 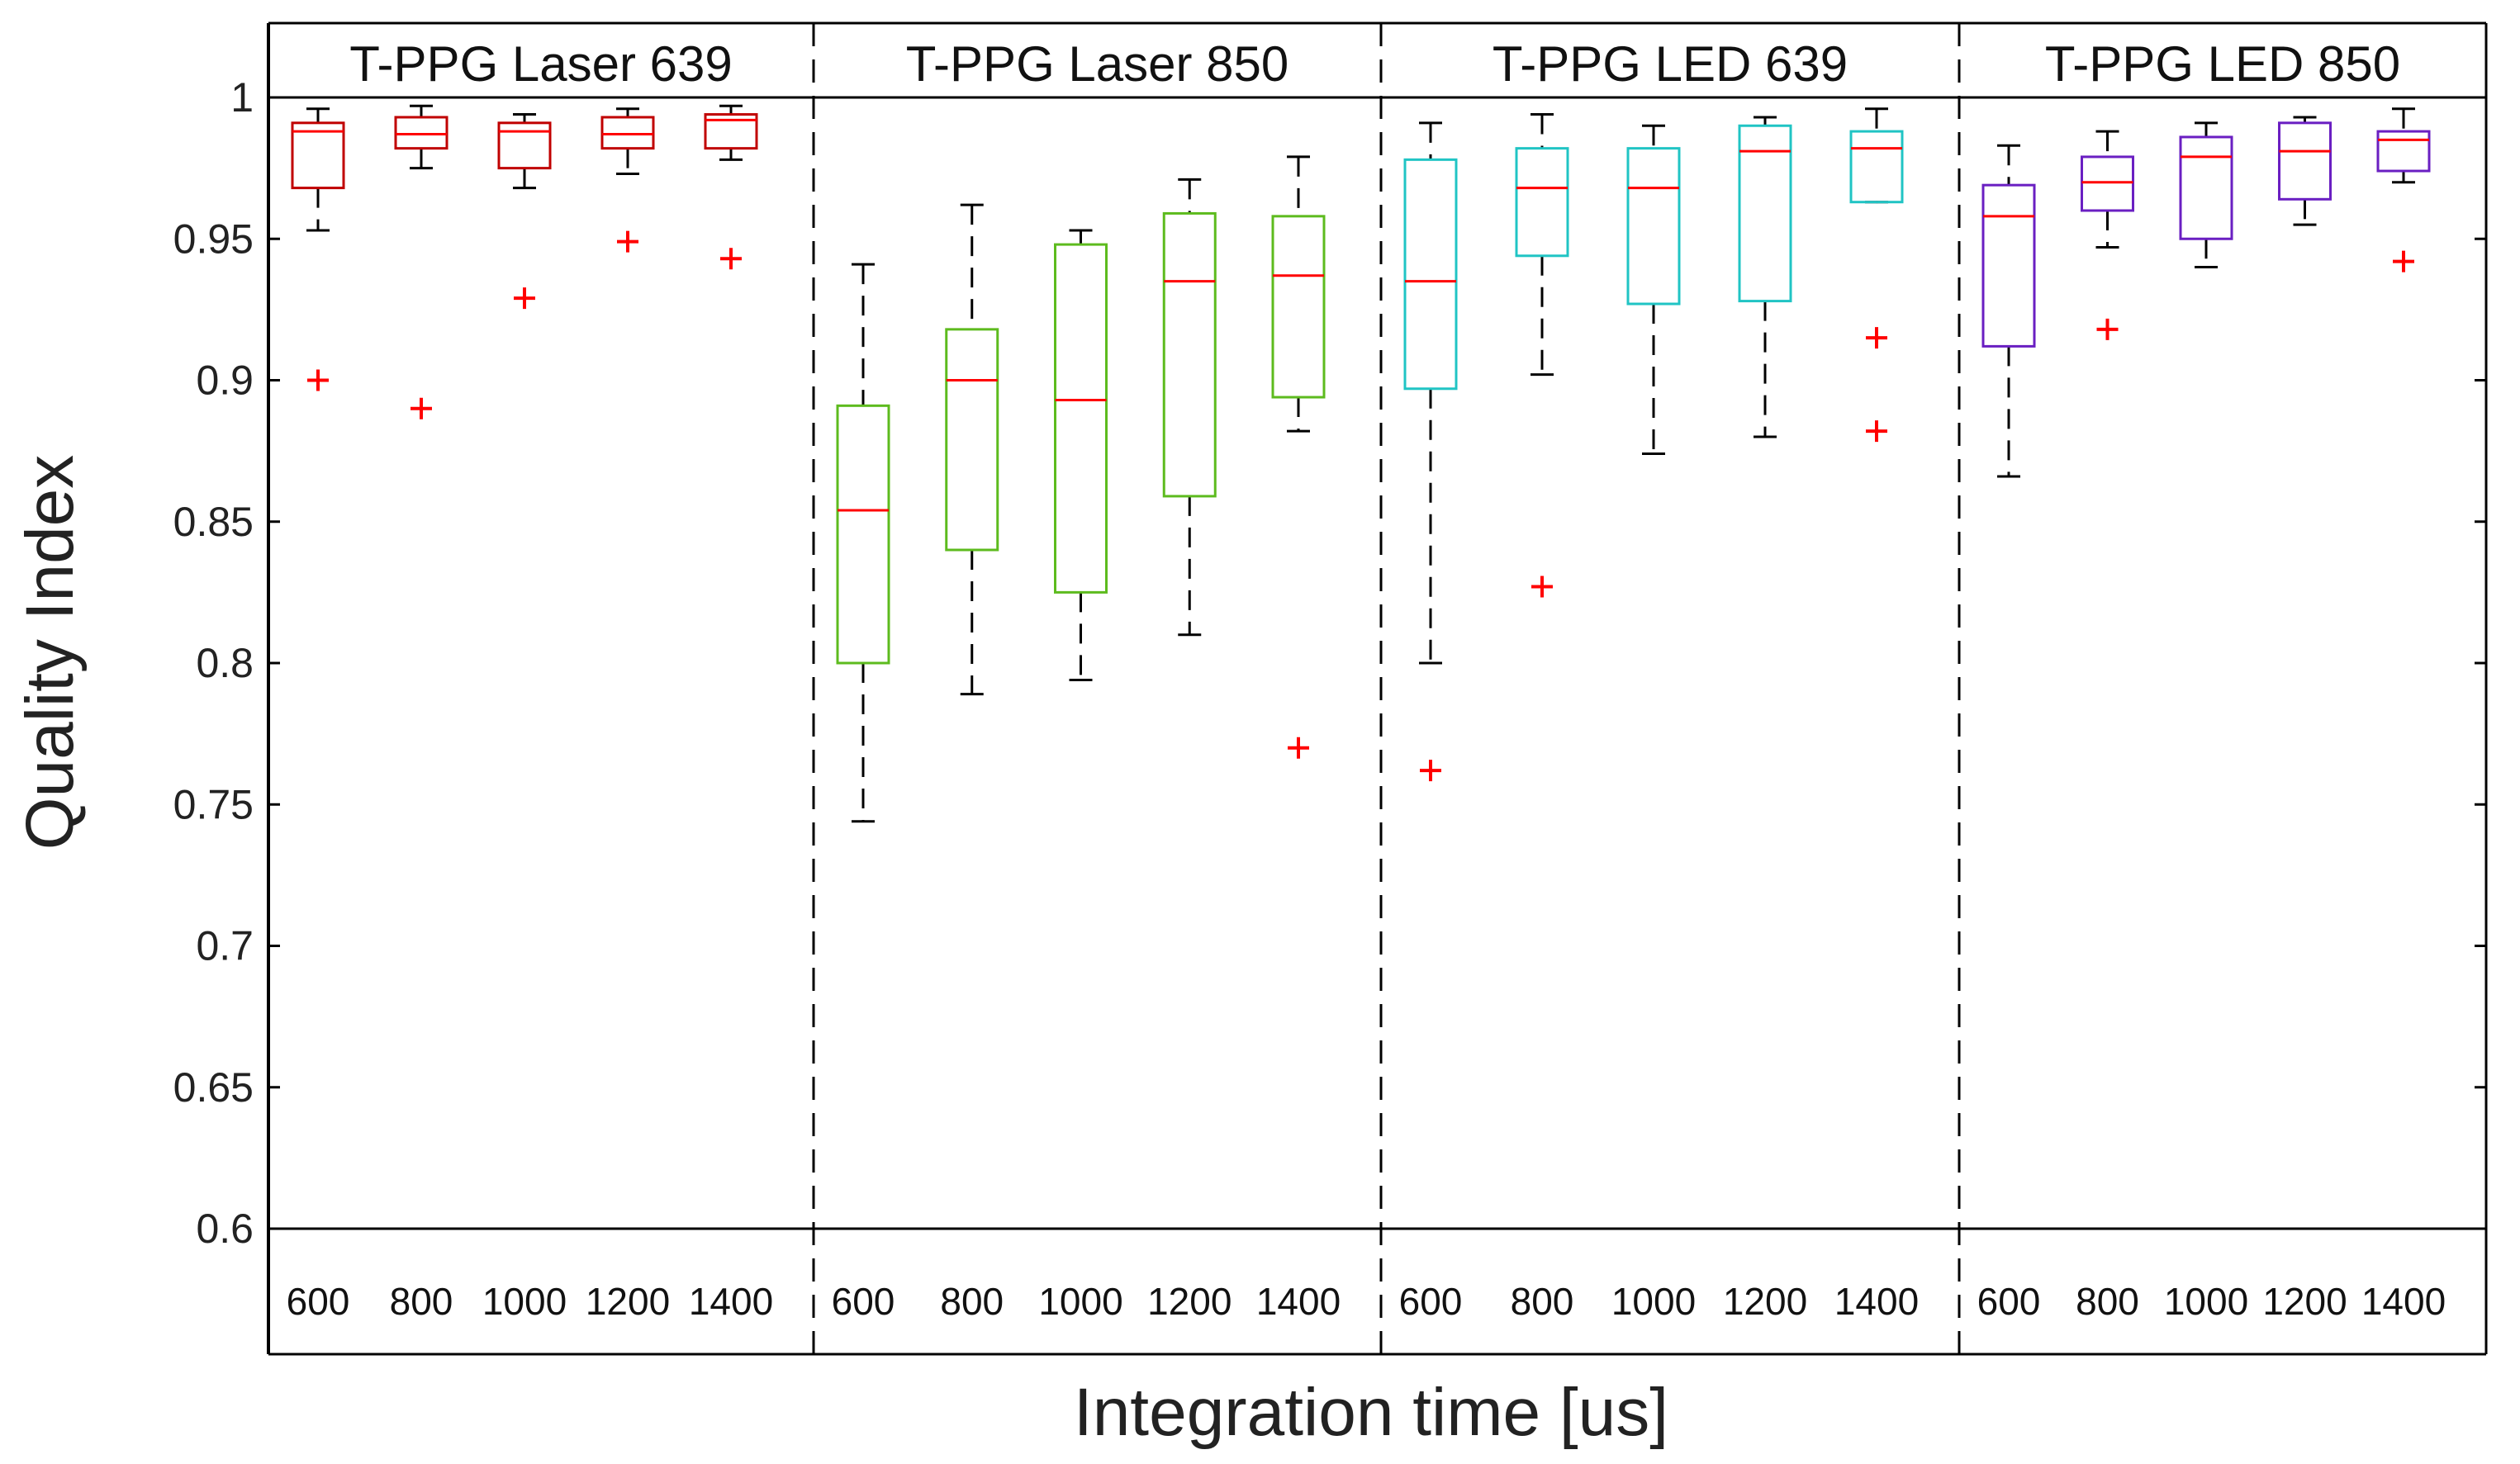 What do you see at coordinates (225, 1229) in the screenshot?
I see `y-tick-label: 0.6` at bounding box center [225, 1229].